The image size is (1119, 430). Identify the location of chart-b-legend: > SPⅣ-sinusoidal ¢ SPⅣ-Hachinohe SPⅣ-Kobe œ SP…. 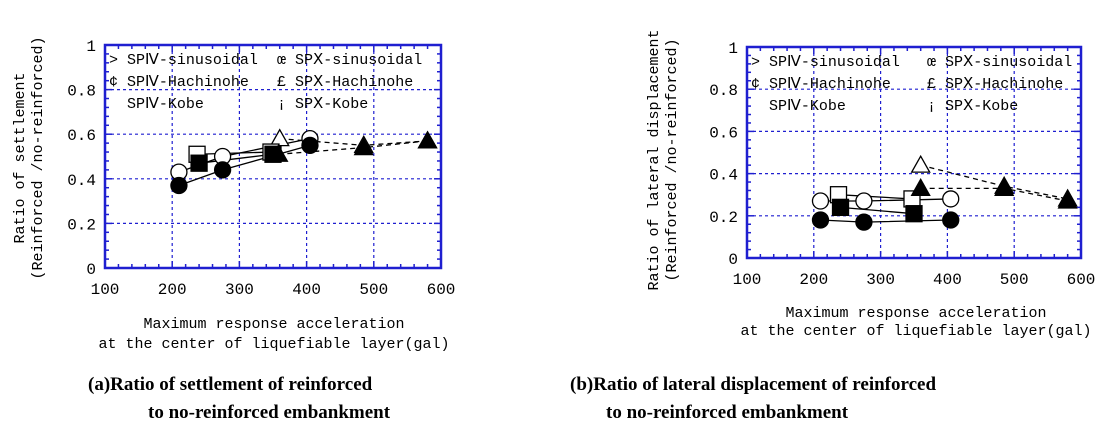
(911, 84).